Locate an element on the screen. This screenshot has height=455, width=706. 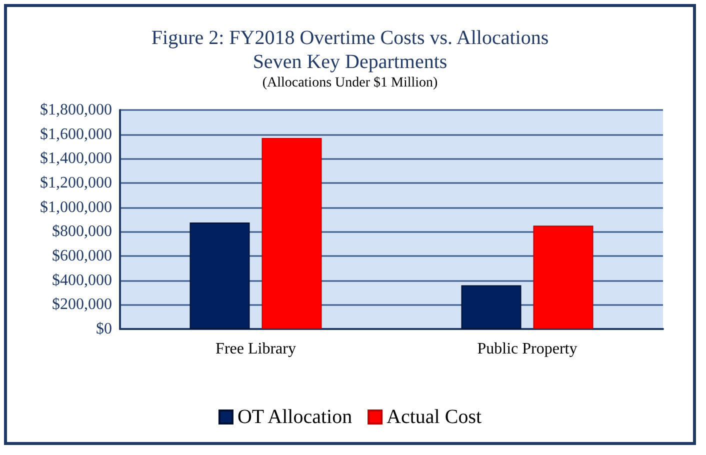
y-tick-label: $0 is located at coordinates (104, 329).